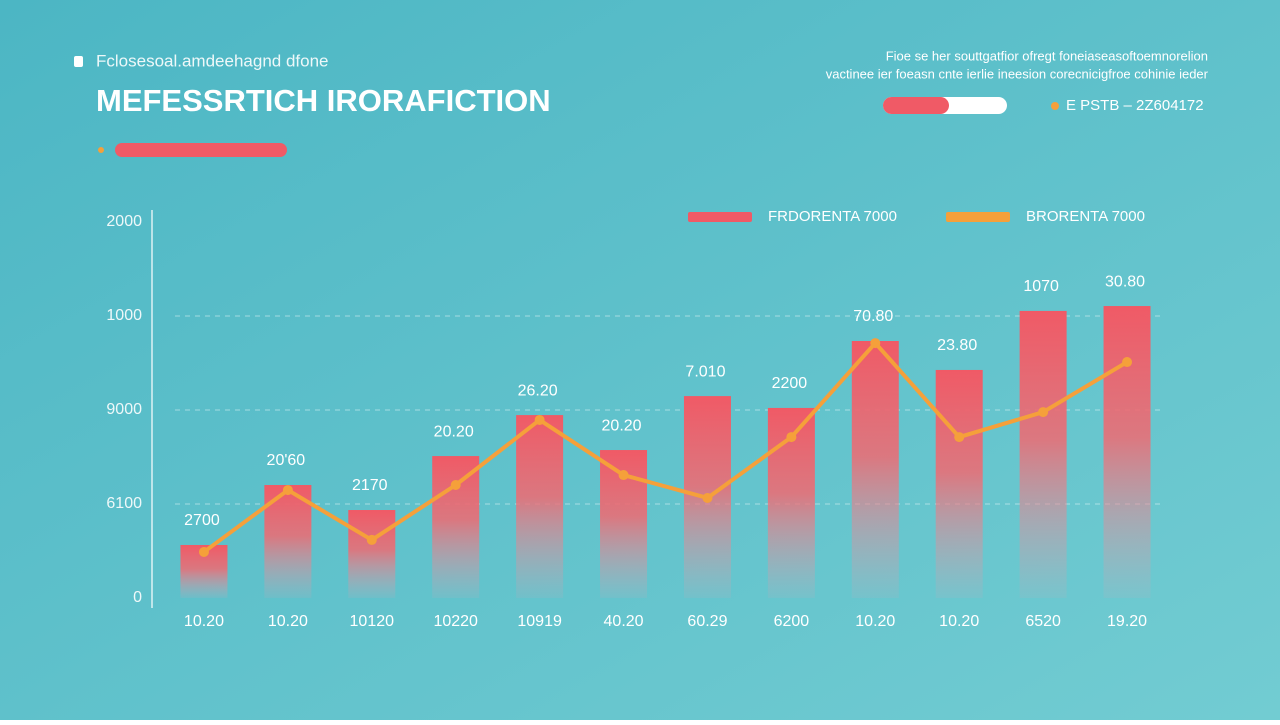 The image size is (1280, 725). Describe the element at coordinates (286, 460) in the screenshot. I see `bar-label: 20'60` at that location.